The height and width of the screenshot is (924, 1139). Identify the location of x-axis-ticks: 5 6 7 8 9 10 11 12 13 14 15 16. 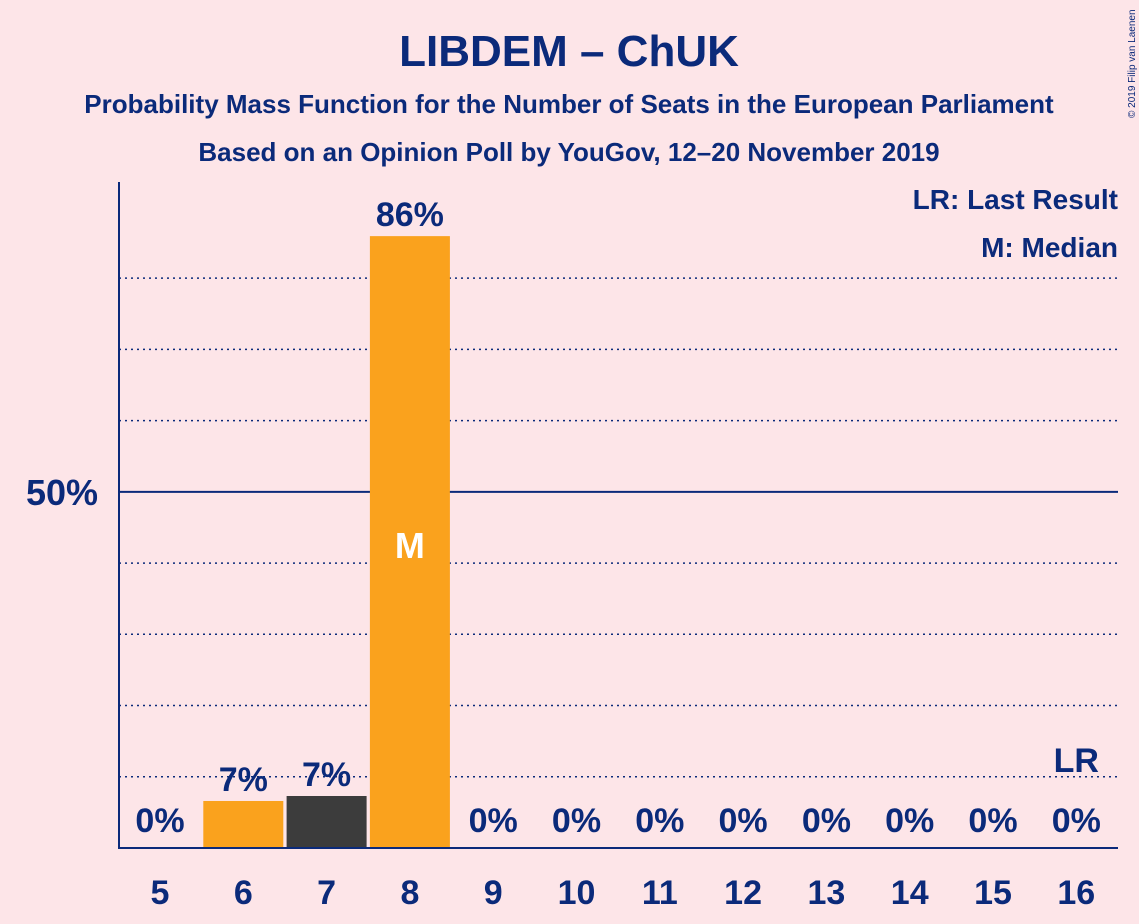
(623, 893).